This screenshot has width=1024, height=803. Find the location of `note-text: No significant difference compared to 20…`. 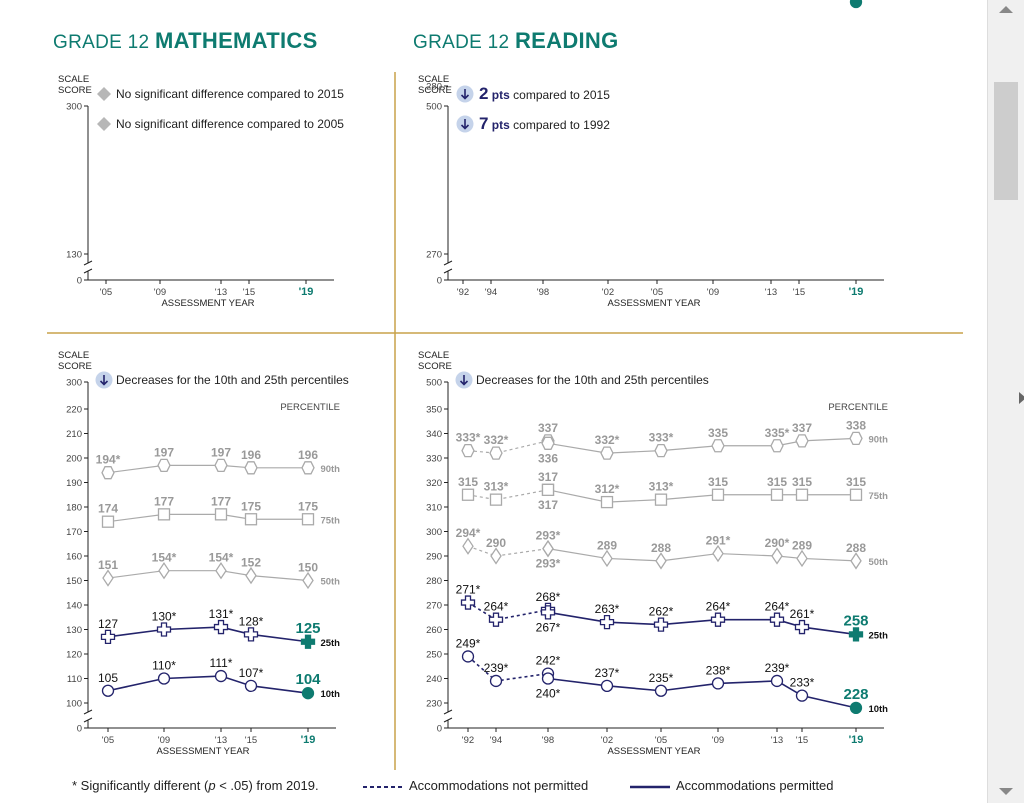

note-text: No significant difference compared to 20… is located at coordinates (230, 94).